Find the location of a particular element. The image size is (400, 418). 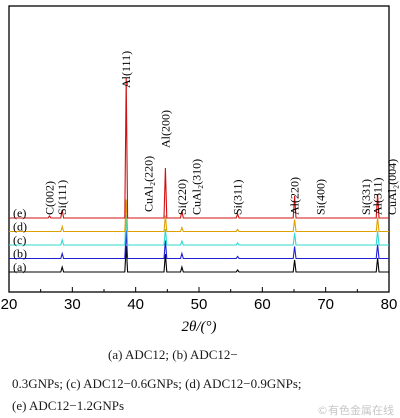

peak-annotation: Al(220) is located at coordinates (295, 196).